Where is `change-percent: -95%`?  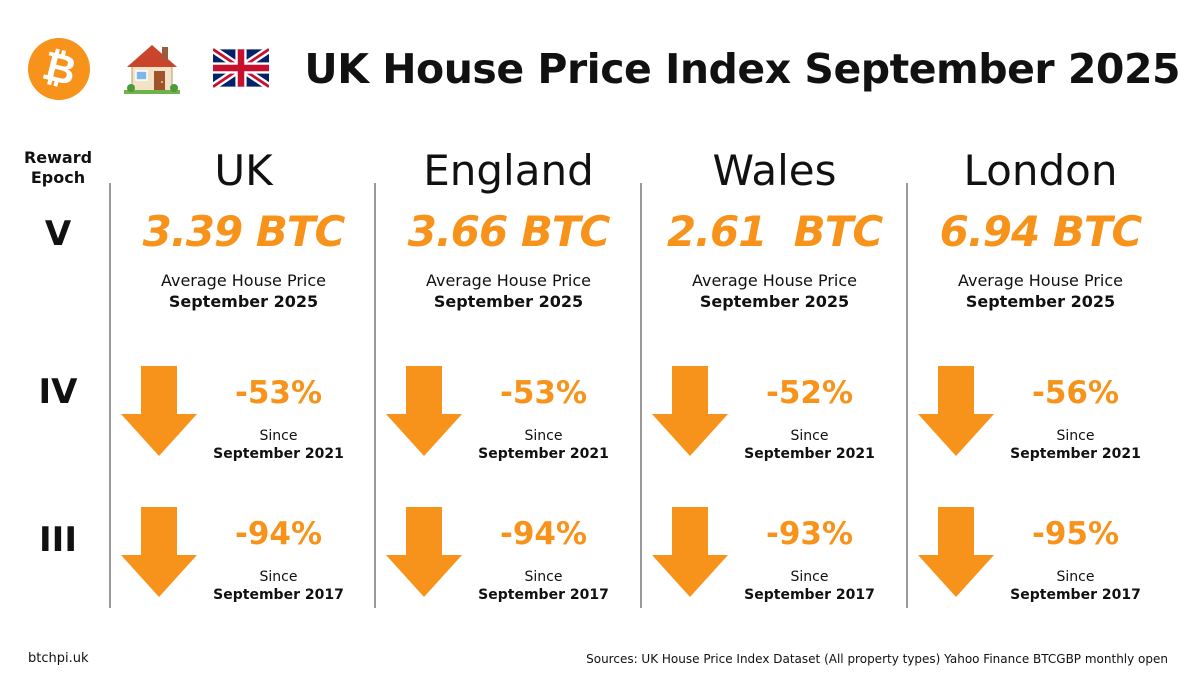 change-percent: -95% is located at coordinates (1075, 534).